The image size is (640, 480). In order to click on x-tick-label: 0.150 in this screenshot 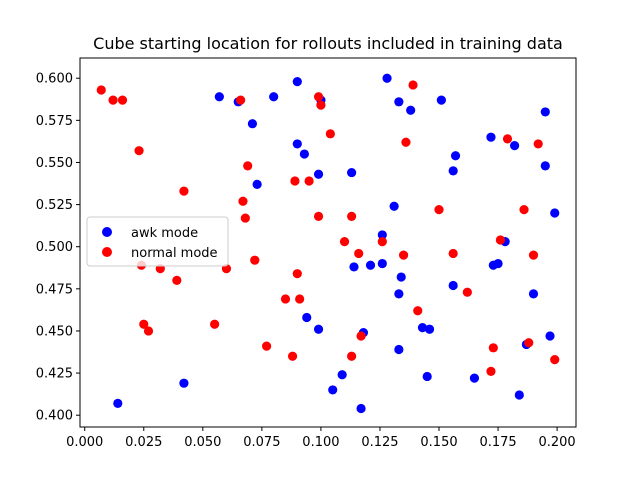, I will do `click(438, 442)`.